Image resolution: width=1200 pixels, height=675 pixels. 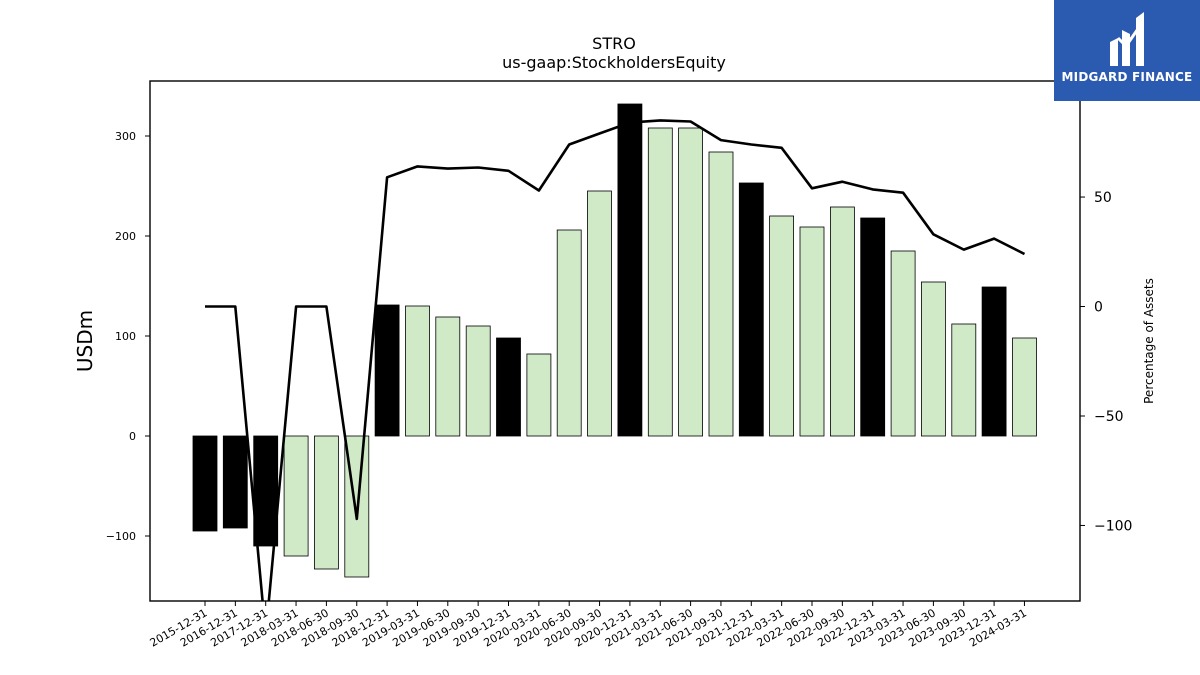 What do you see at coordinates (1113, 526) in the screenshot?
I see `y2-tick-label: −100` at bounding box center [1113, 526].